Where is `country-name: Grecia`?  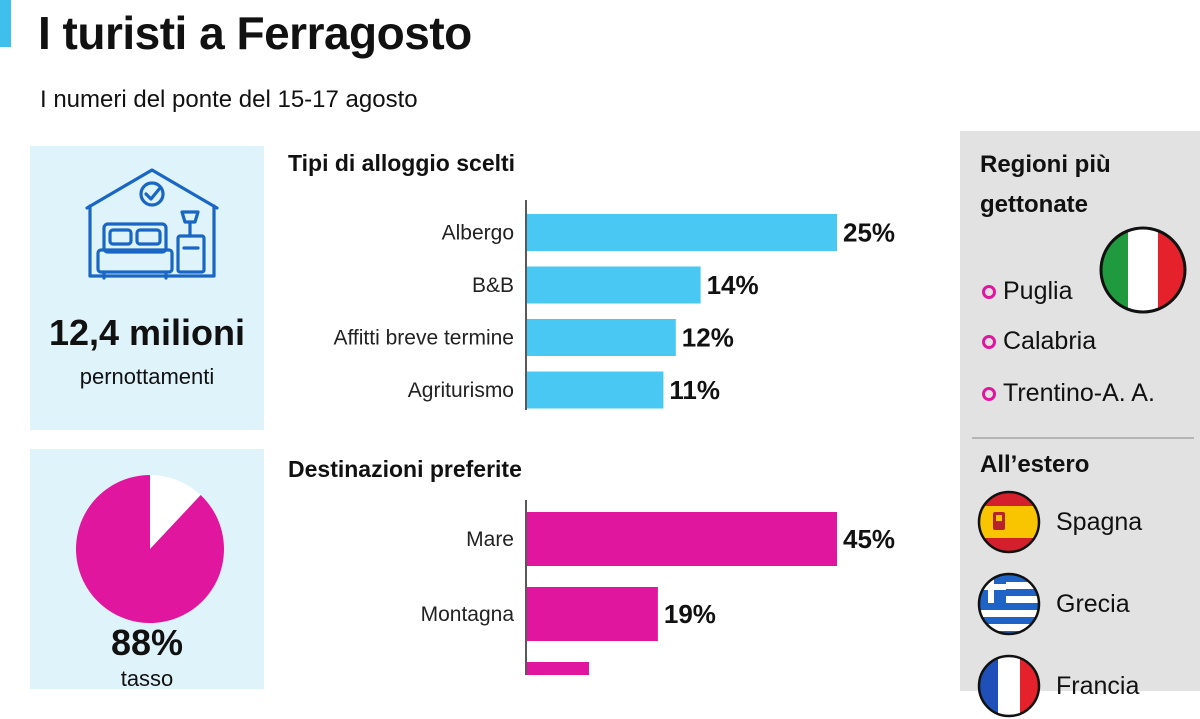
country-name: Grecia is located at coordinates (1093, 603).